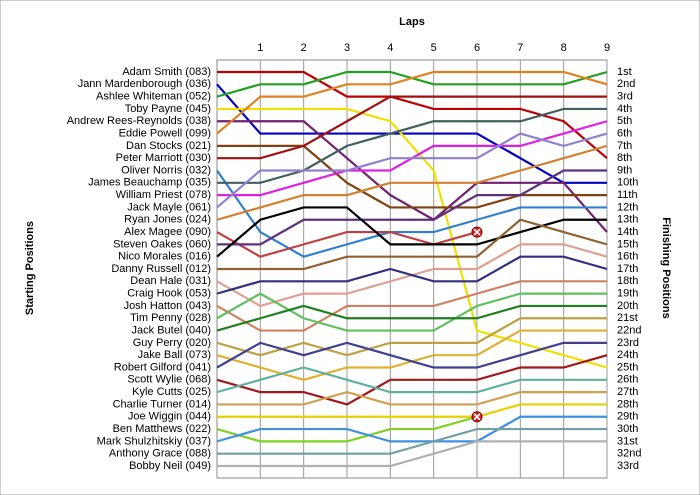 The height and width of the screenshot is (495, 700). I want to click on x-tick-label: 3, so click(347, 48).